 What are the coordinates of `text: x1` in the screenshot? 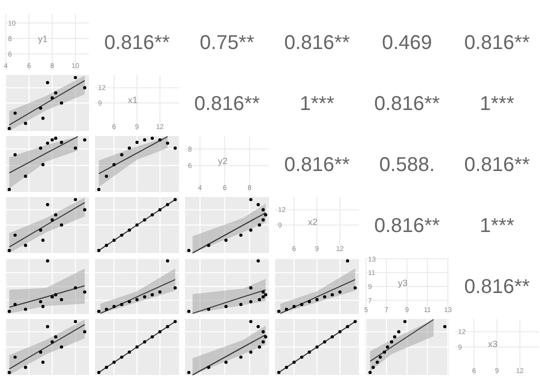 It's located at (133, 100).